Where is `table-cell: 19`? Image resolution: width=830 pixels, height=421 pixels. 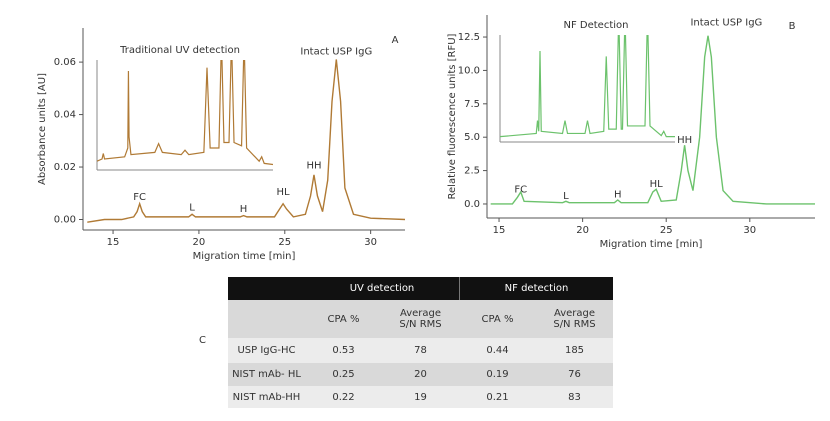
table-cell: 19 is located at coordinates (420, 397).